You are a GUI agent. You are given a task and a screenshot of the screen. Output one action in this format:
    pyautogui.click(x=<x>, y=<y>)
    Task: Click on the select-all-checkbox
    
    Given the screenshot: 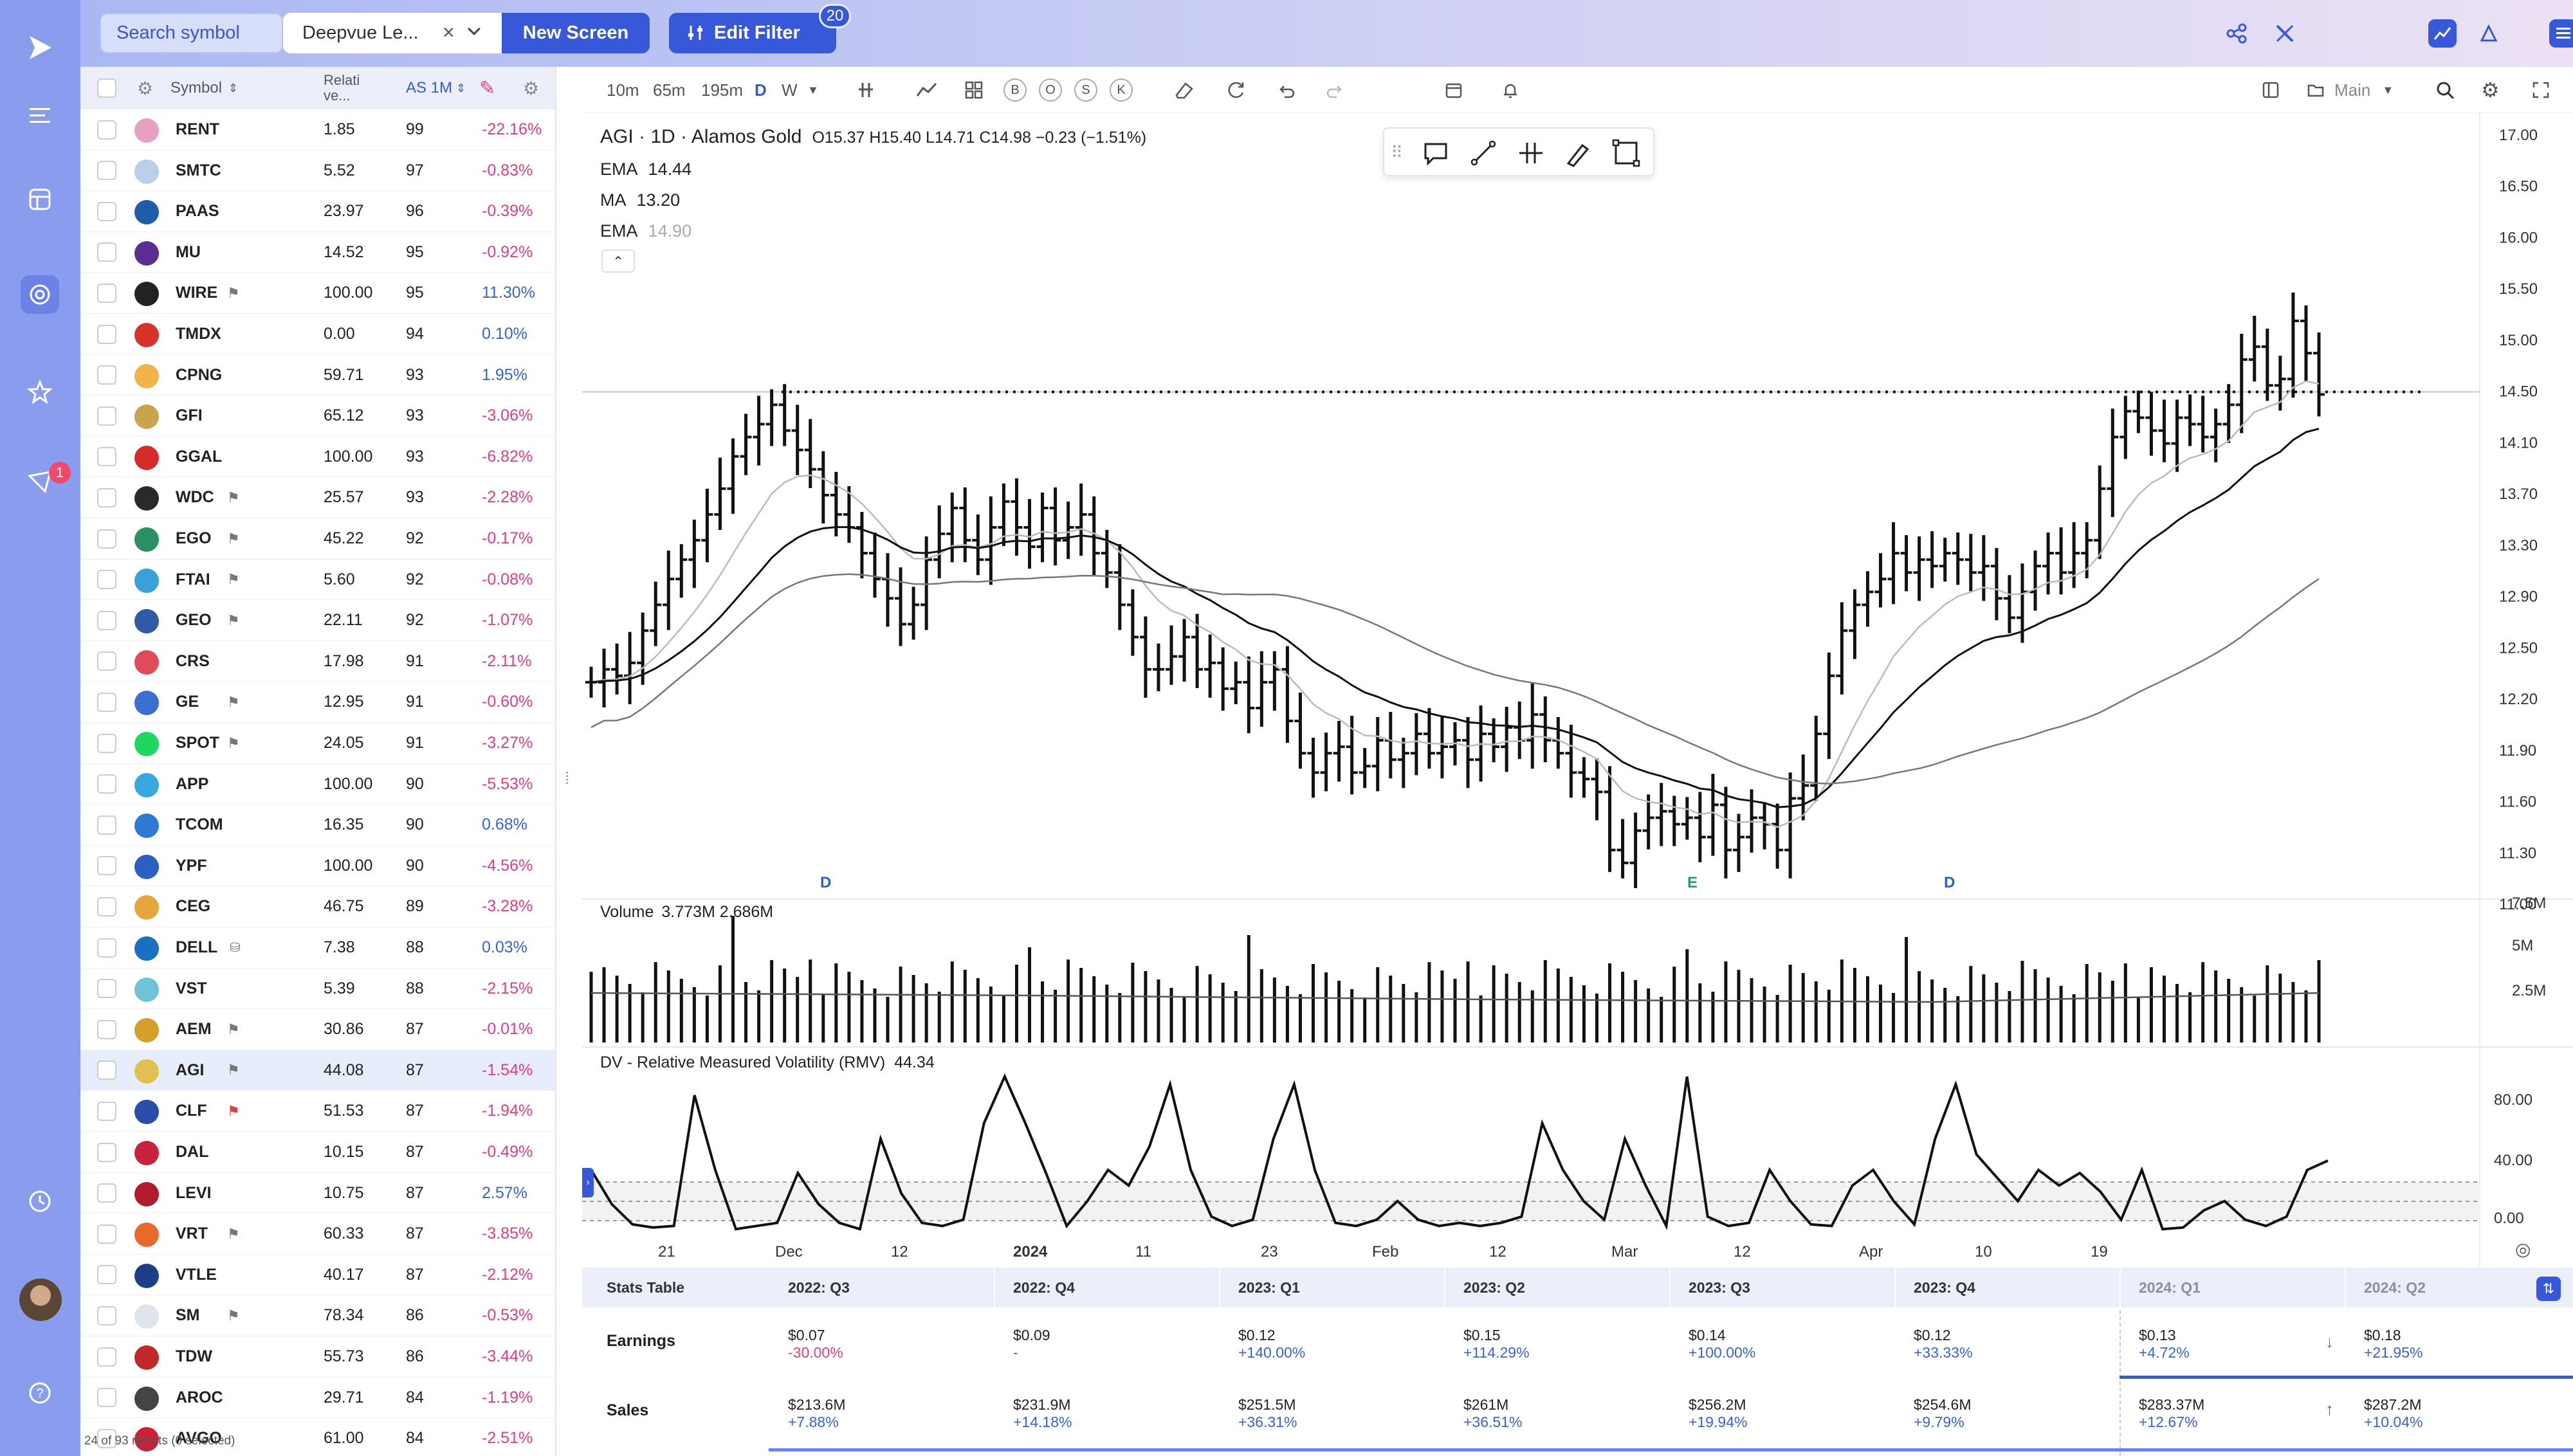 What is the action you would take?
    pyautogui.click(x=106, y=88)
    